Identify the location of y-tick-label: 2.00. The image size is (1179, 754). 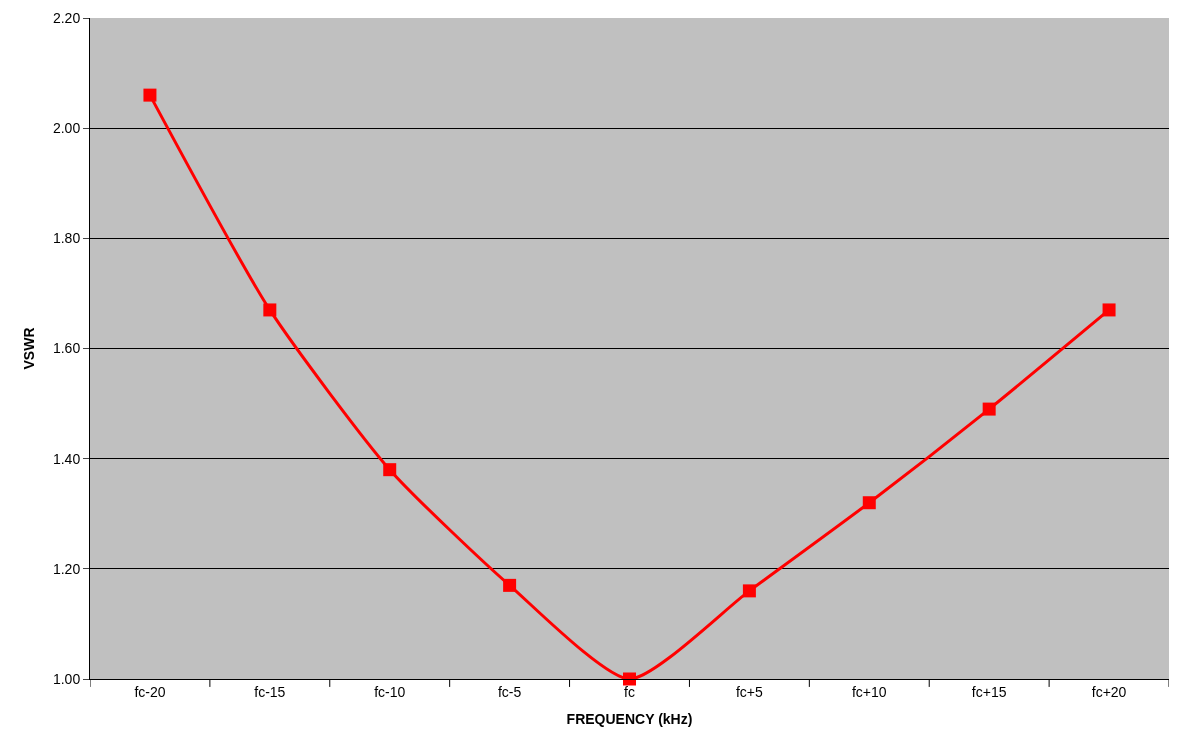
(66, 128).